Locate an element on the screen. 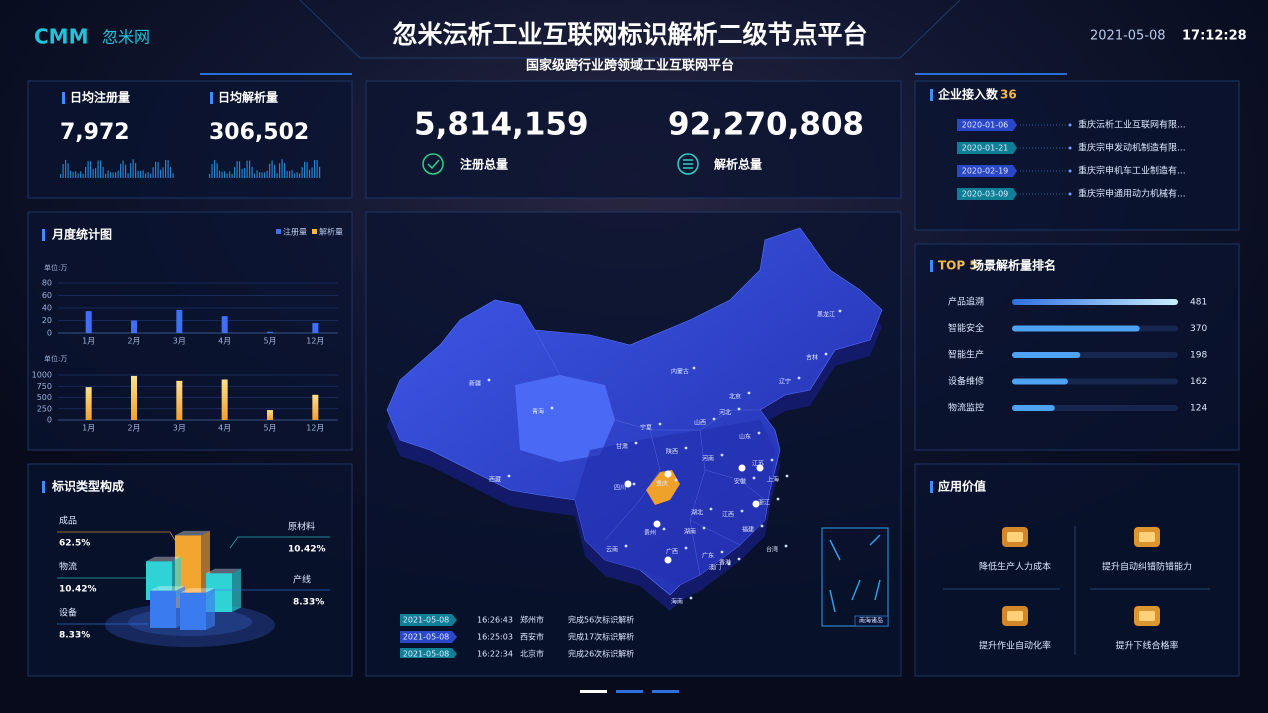 Image resolution: width=1268 pixels, height=713 pixels. ticker-time: 16:22:34 is located at coordinates (495, 654).